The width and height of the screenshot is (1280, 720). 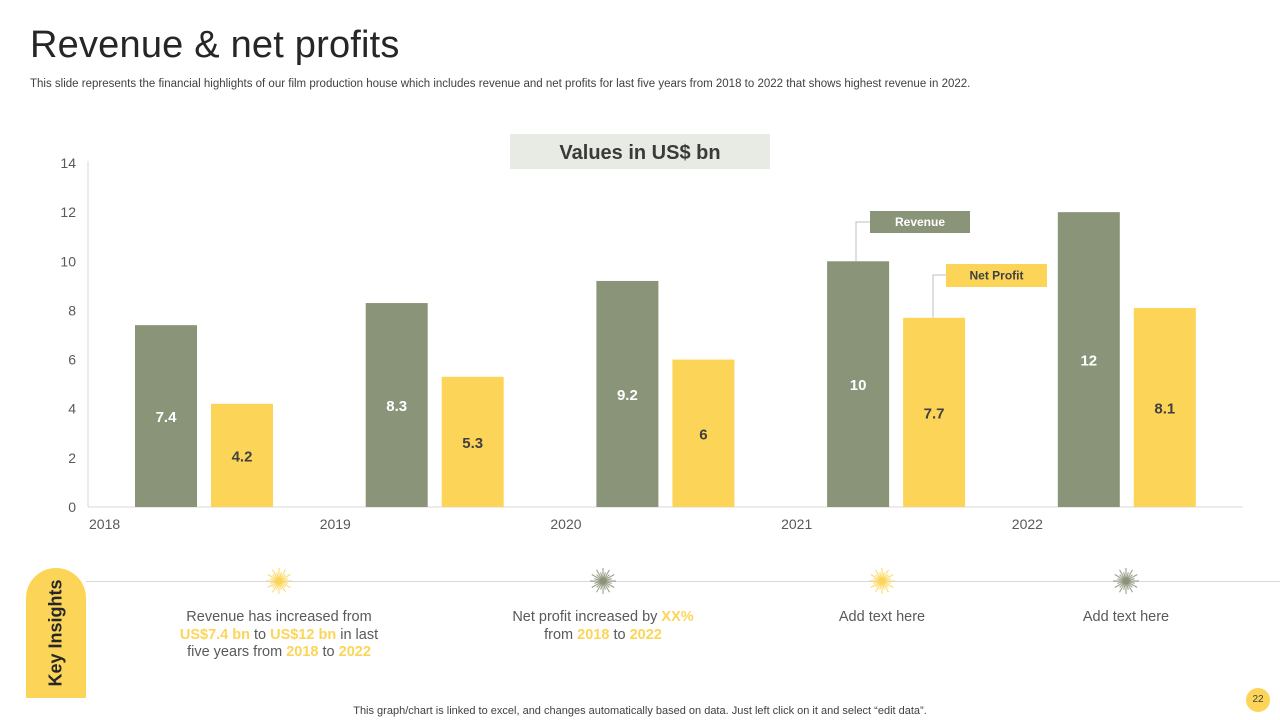 What do you see at coordinates (72, 310) in the screenshot?
I see `y-tick-label: 8` at bounding box center [72, 310].